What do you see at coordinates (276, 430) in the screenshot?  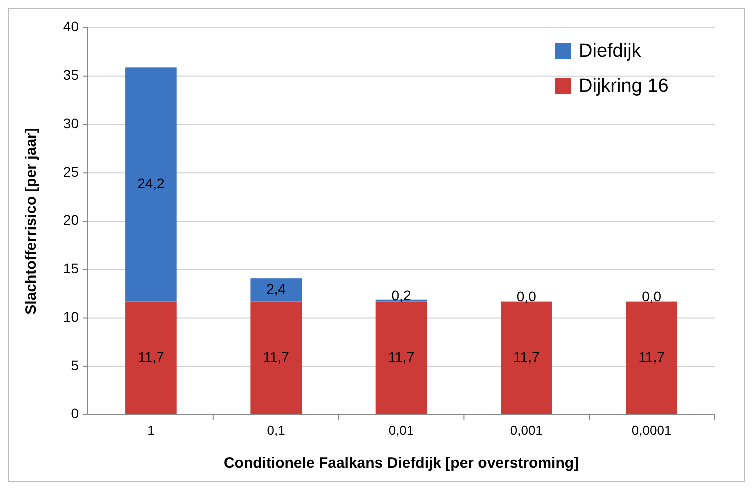 I see `x-tick-label: 0,1` at bounding box center [276, 430].